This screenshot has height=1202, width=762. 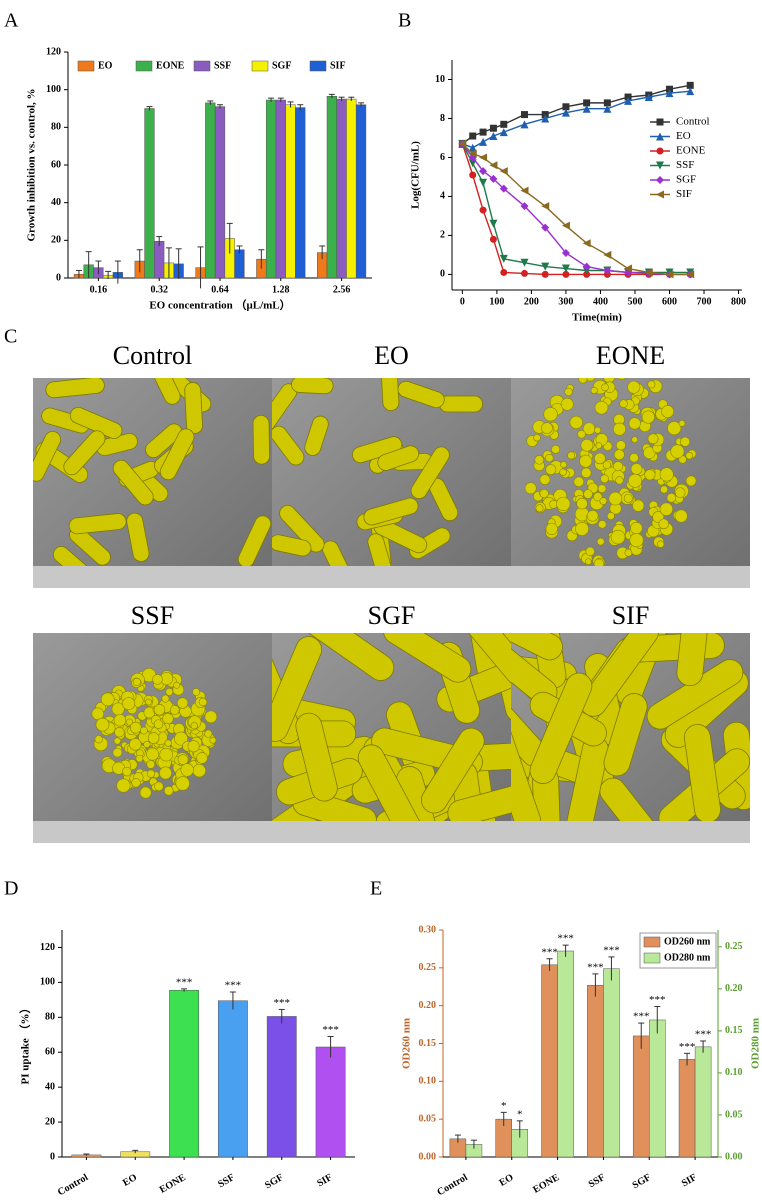 What do you see at coordinates (32, 164) in the screenshot?
I see `y-axis-title: Growth inhibition vs. control, %` at bounding box center [32, 164].